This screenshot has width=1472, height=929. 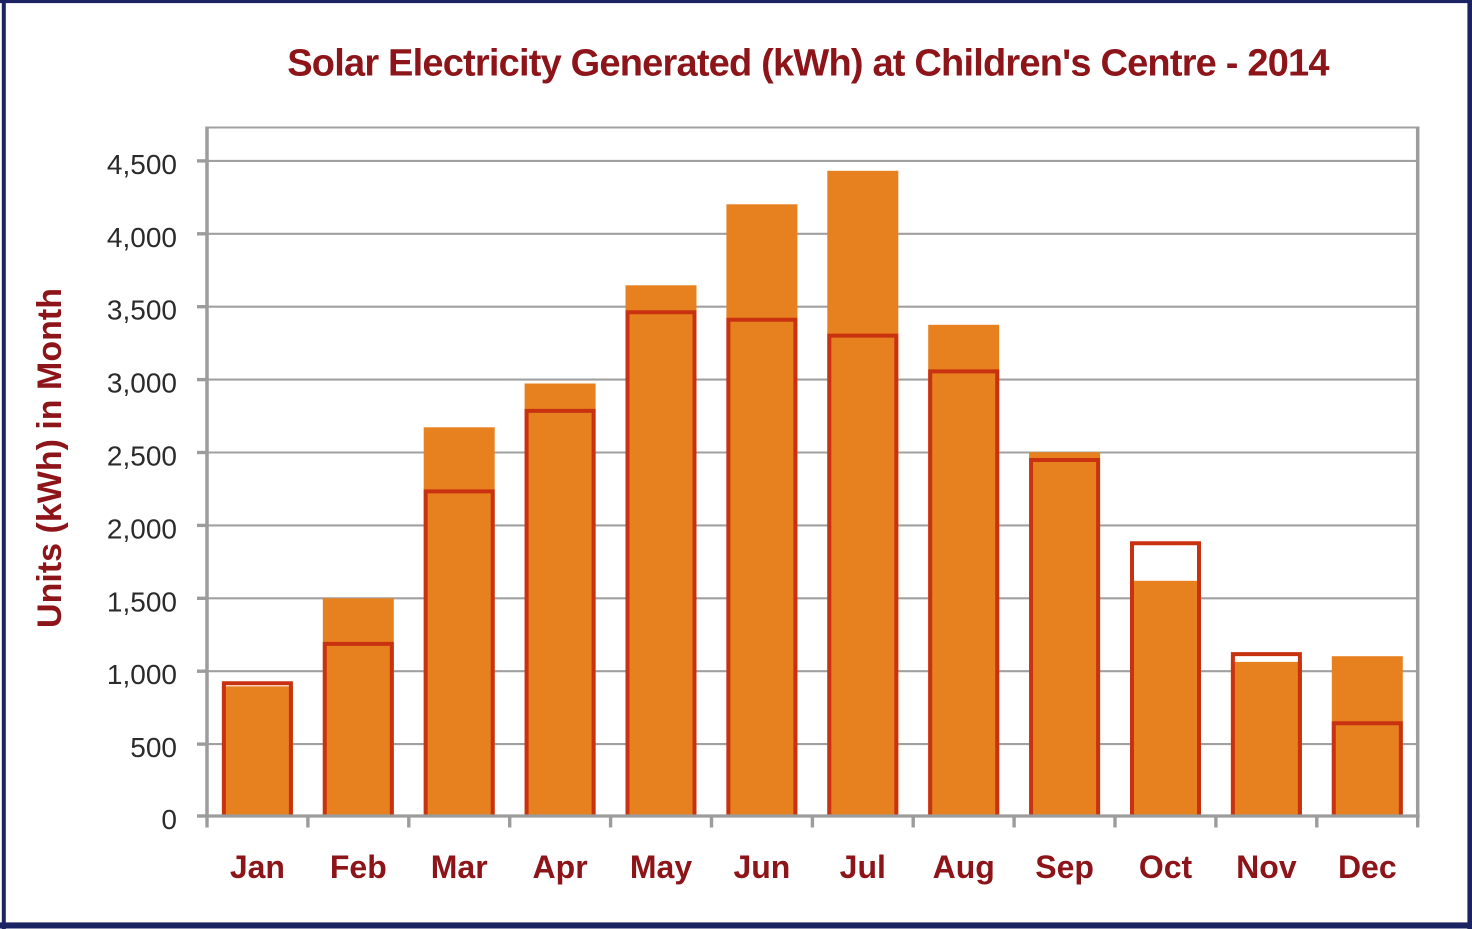 I want to click on svg-text: May, so click(x=661, y=867).